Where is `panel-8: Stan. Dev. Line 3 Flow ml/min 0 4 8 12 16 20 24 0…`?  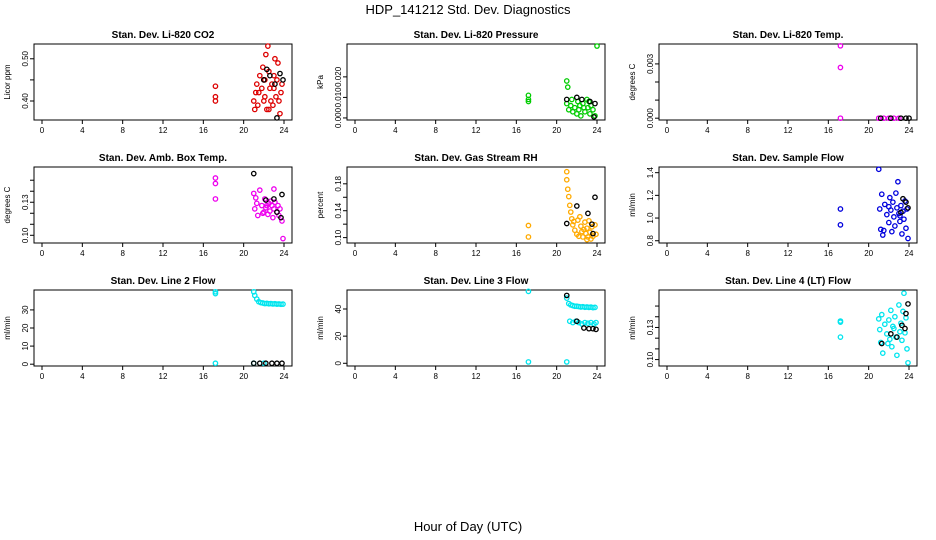 panel-8: Stan. Dev. Line 3 Flow ml/min 0 4 8 12 16 20 24 0… is located at coordinates (461, 328).